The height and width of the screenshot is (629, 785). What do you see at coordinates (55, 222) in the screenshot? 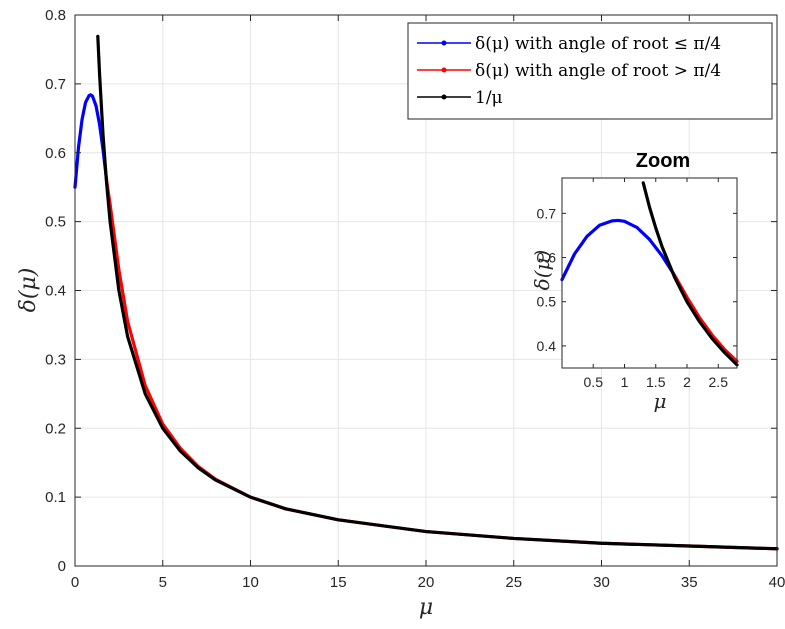
I see `main-y-tick-label: 0.5` at bounding box center [55, 222].